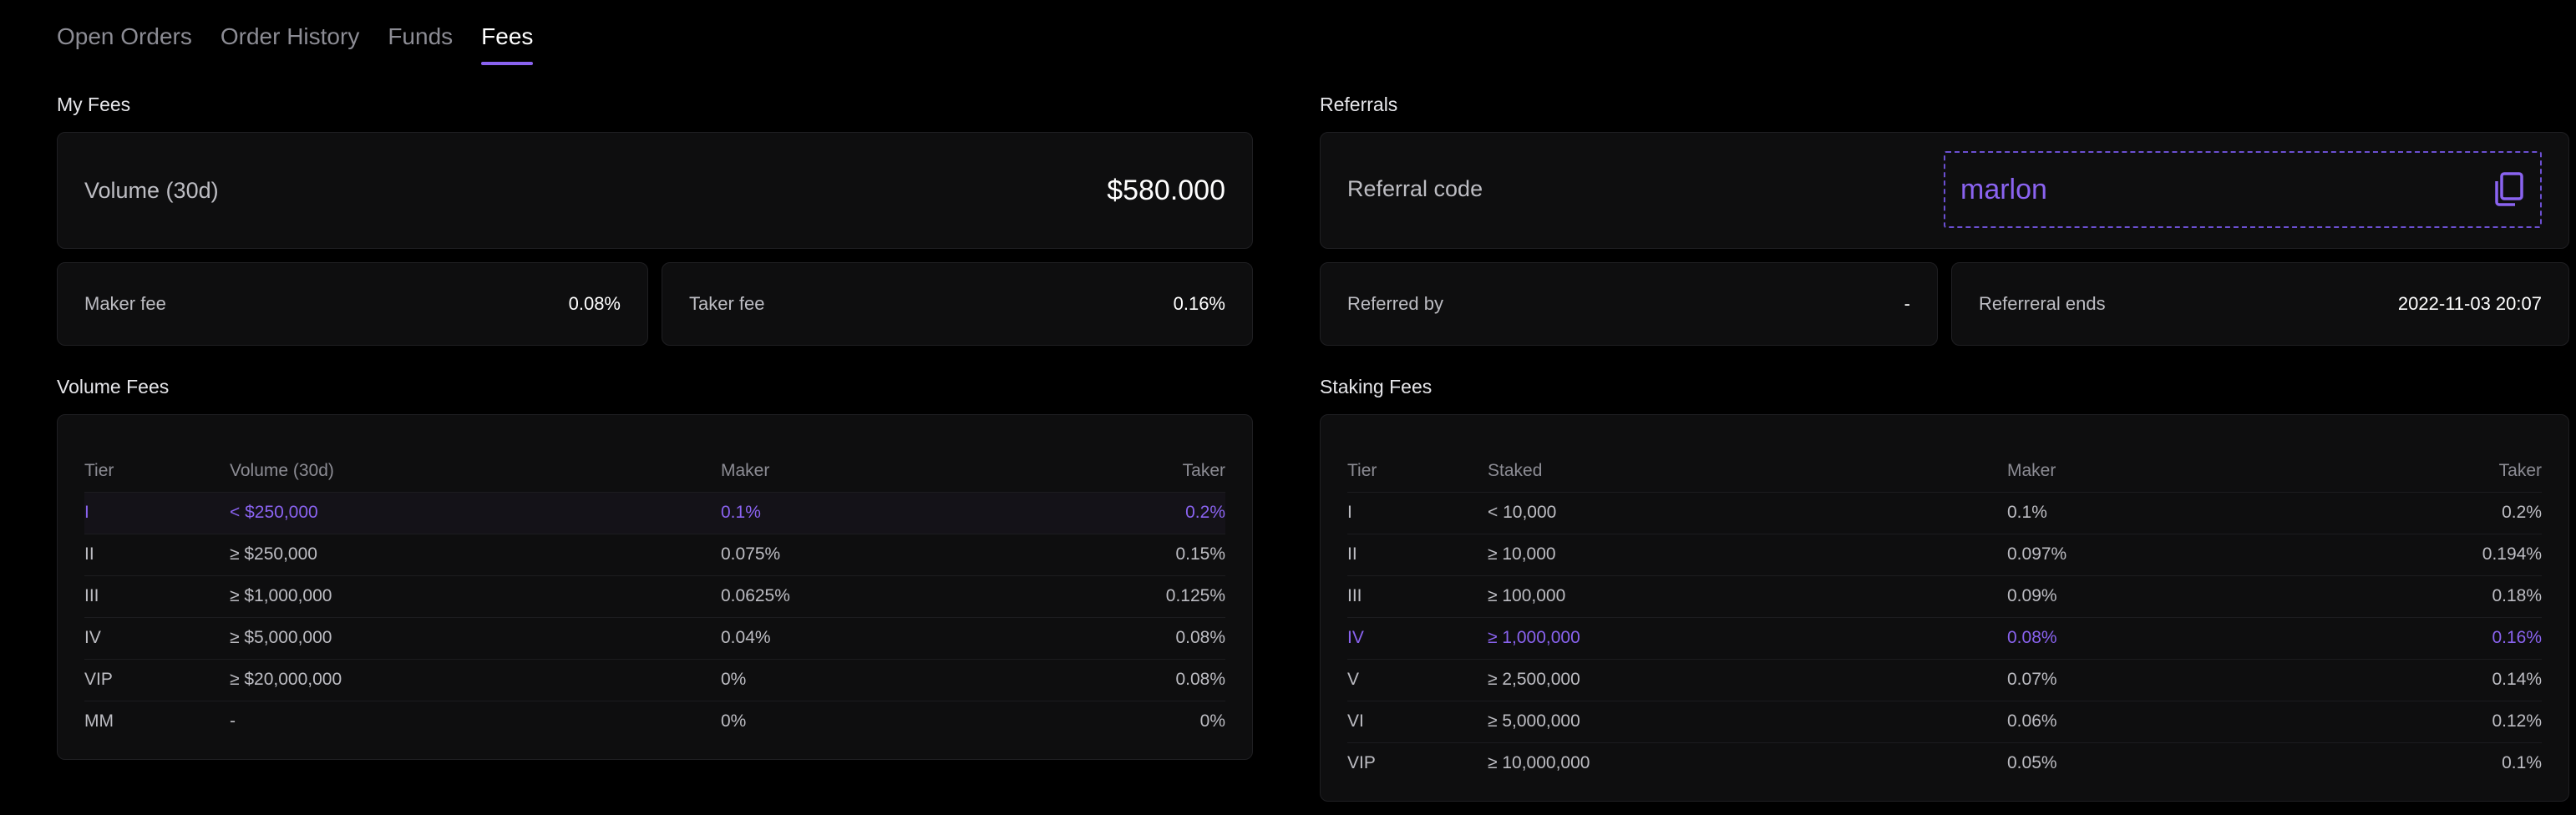 The image size is (2576, 815). I want to click on tab-funds: Funds, so click(421, 36).